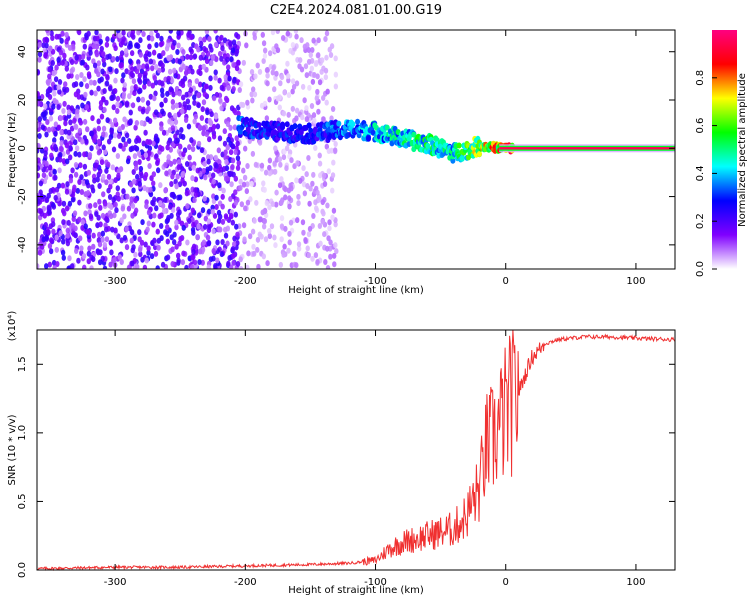 The width and height of the screenshot is (750, 600). Describe the element at coordinates (428, 145) in the screenshot. I see `signal-cell` at that location.